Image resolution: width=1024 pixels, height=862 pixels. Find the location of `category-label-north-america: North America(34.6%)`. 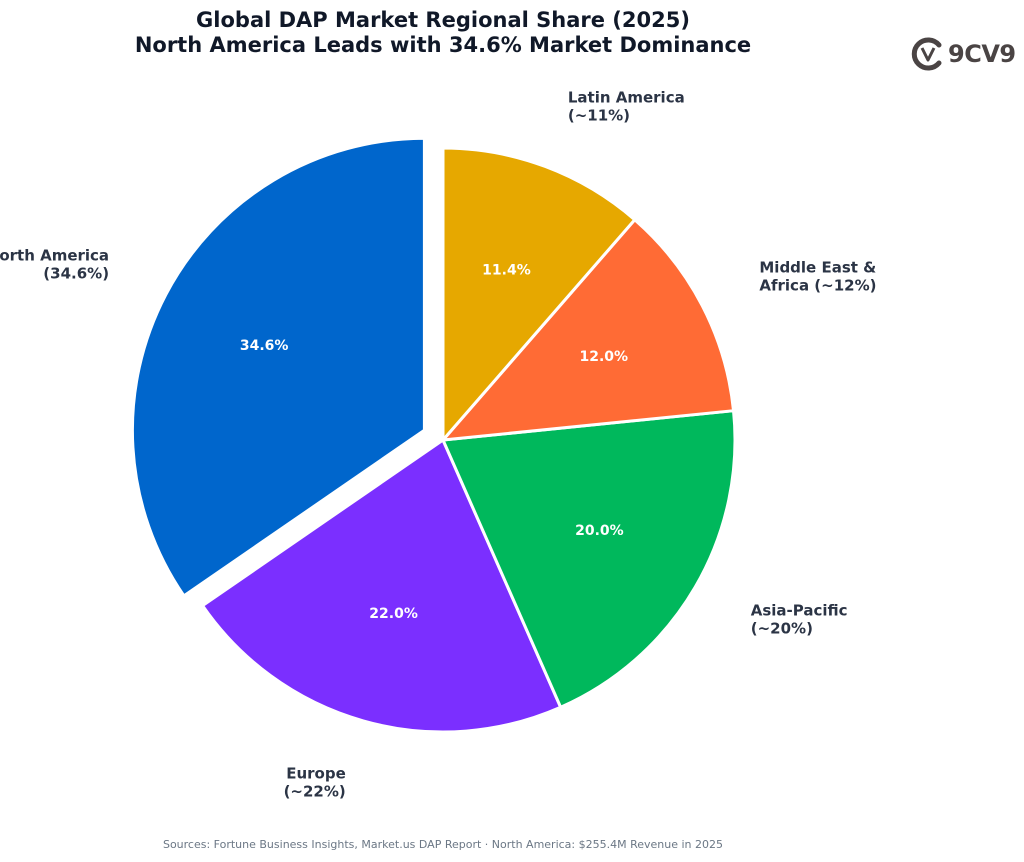

category-label-north-america: North America(34.6%) is located at coordinates (54, 265).